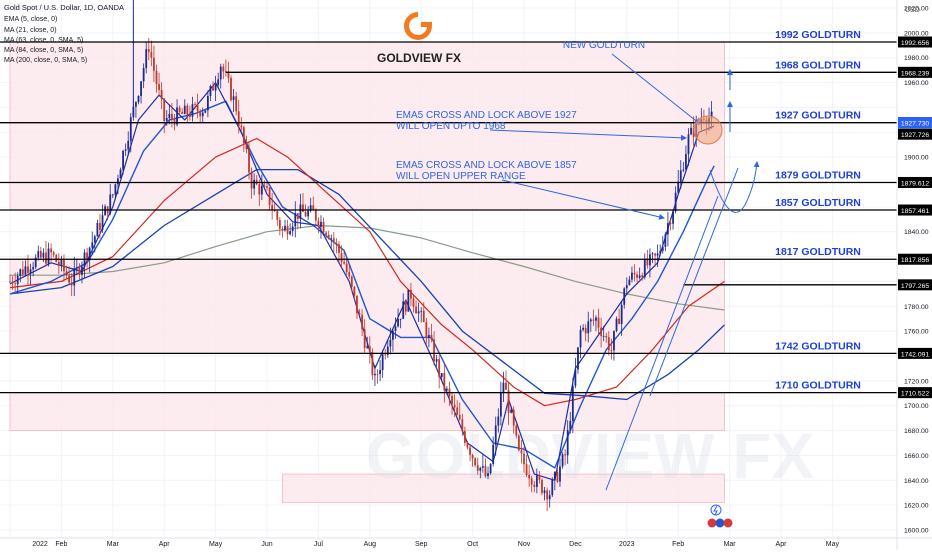  I want to click on indicator-ma200: MA (200, close, 0, SMA, 5), so click(45, 60).